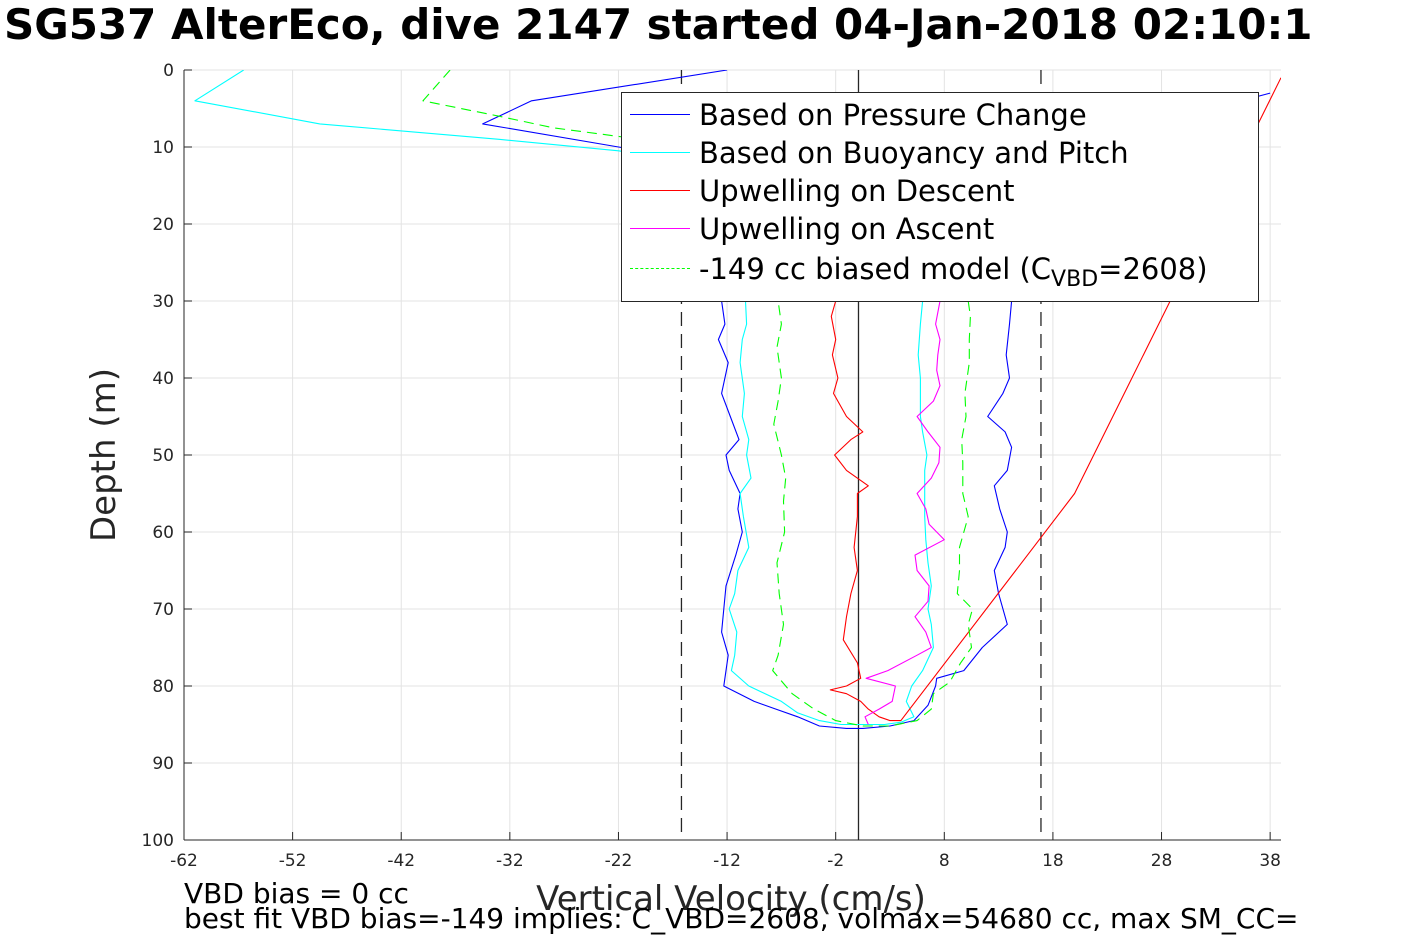  What do you see at coordinates (660, 152) in the screenshot?
I see `legend-swatch-buoyancy` at bounding box center [660, 152].